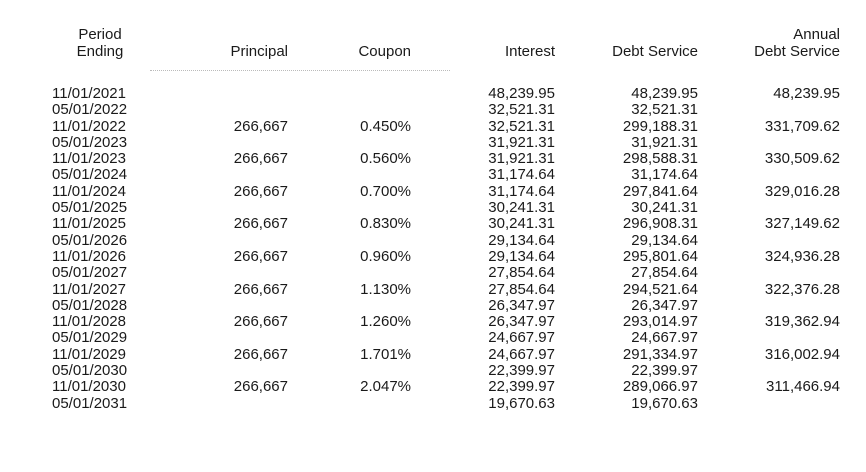 This screenshot has height=472, width=866. What do you see at coordinates (90, 175) in the screenshot?
I see `period-ending-cell: 05/01/2024` at bounding box center [90, 175].